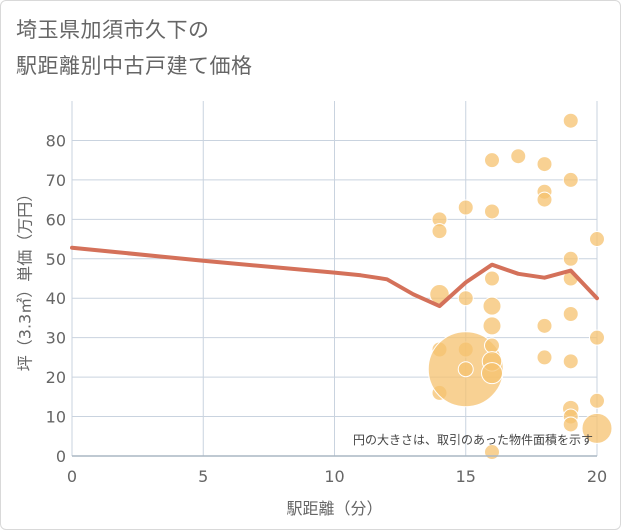 The image size is (621, 530). Describe the element at coordinates (56, 338) in the screenshot. I see `y-tick-label: 30` at that location.